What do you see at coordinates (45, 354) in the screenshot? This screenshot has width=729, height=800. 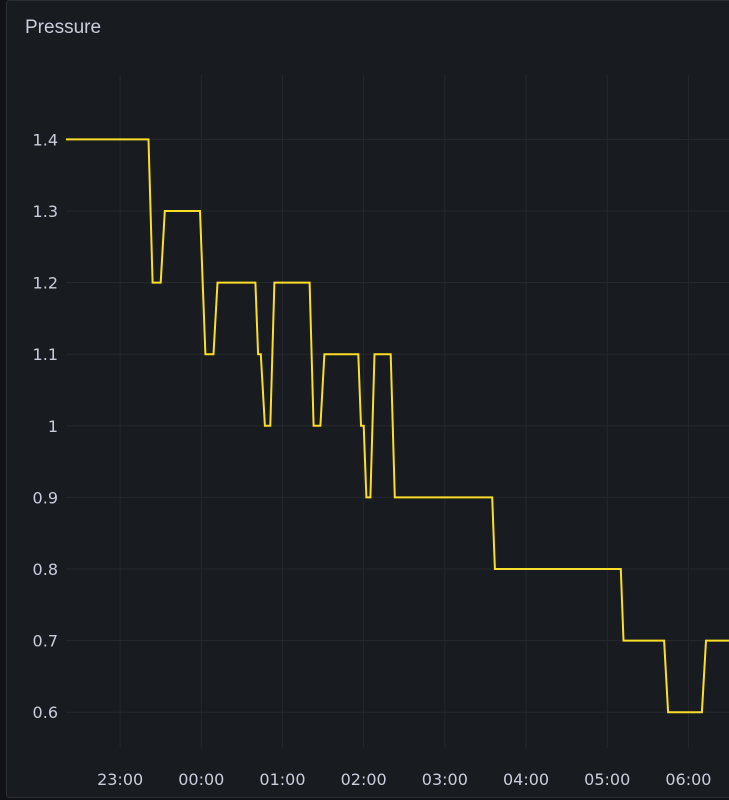 I see `y-tick-label: 1.1` at bounding box center [45, 354].